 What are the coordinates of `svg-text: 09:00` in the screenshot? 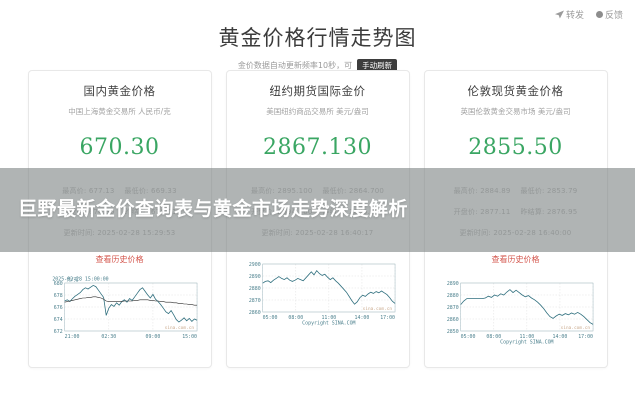 It's located at (152, 337).